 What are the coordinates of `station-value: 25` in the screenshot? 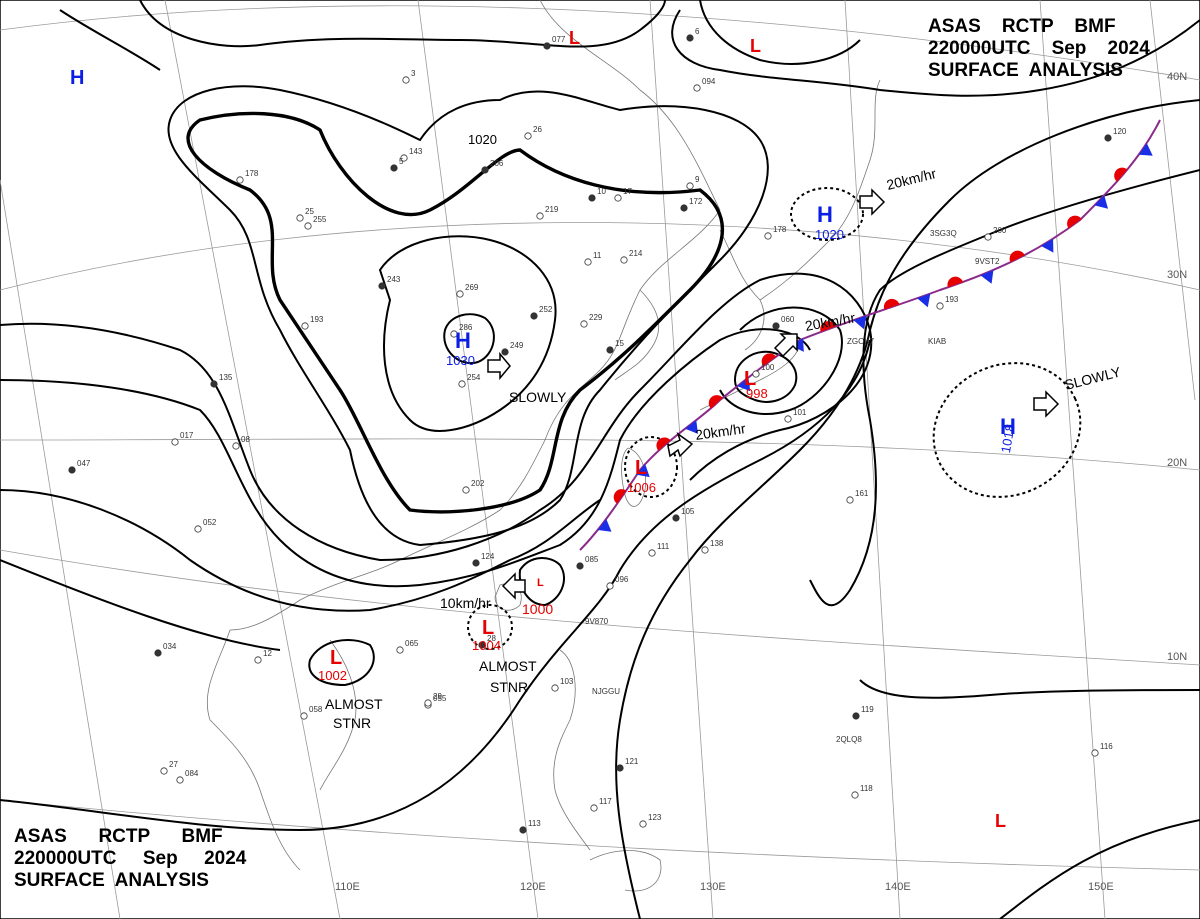 It's located at (309, 211).